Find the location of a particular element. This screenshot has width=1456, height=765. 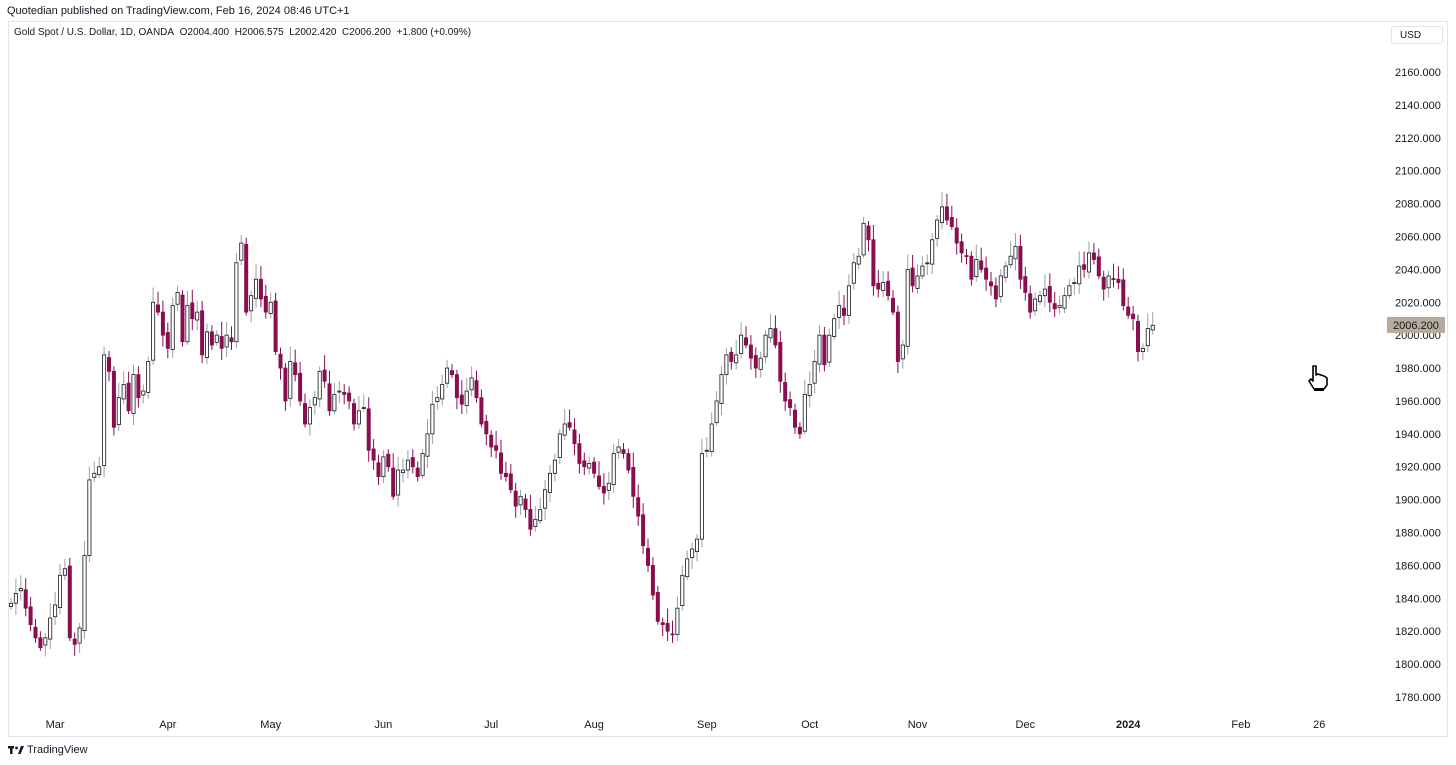

y-tick-label: 2020.000 is located at coordinates (1418, 303).